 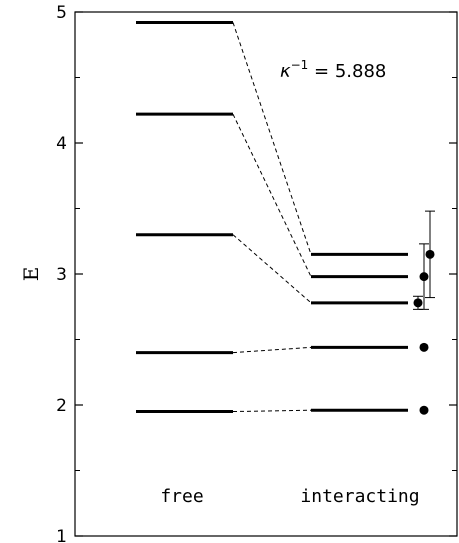 What do you see at coordinates (181, 496) in the screenshot?
I see `group-label-free: free` at bounding box center [181, 496].